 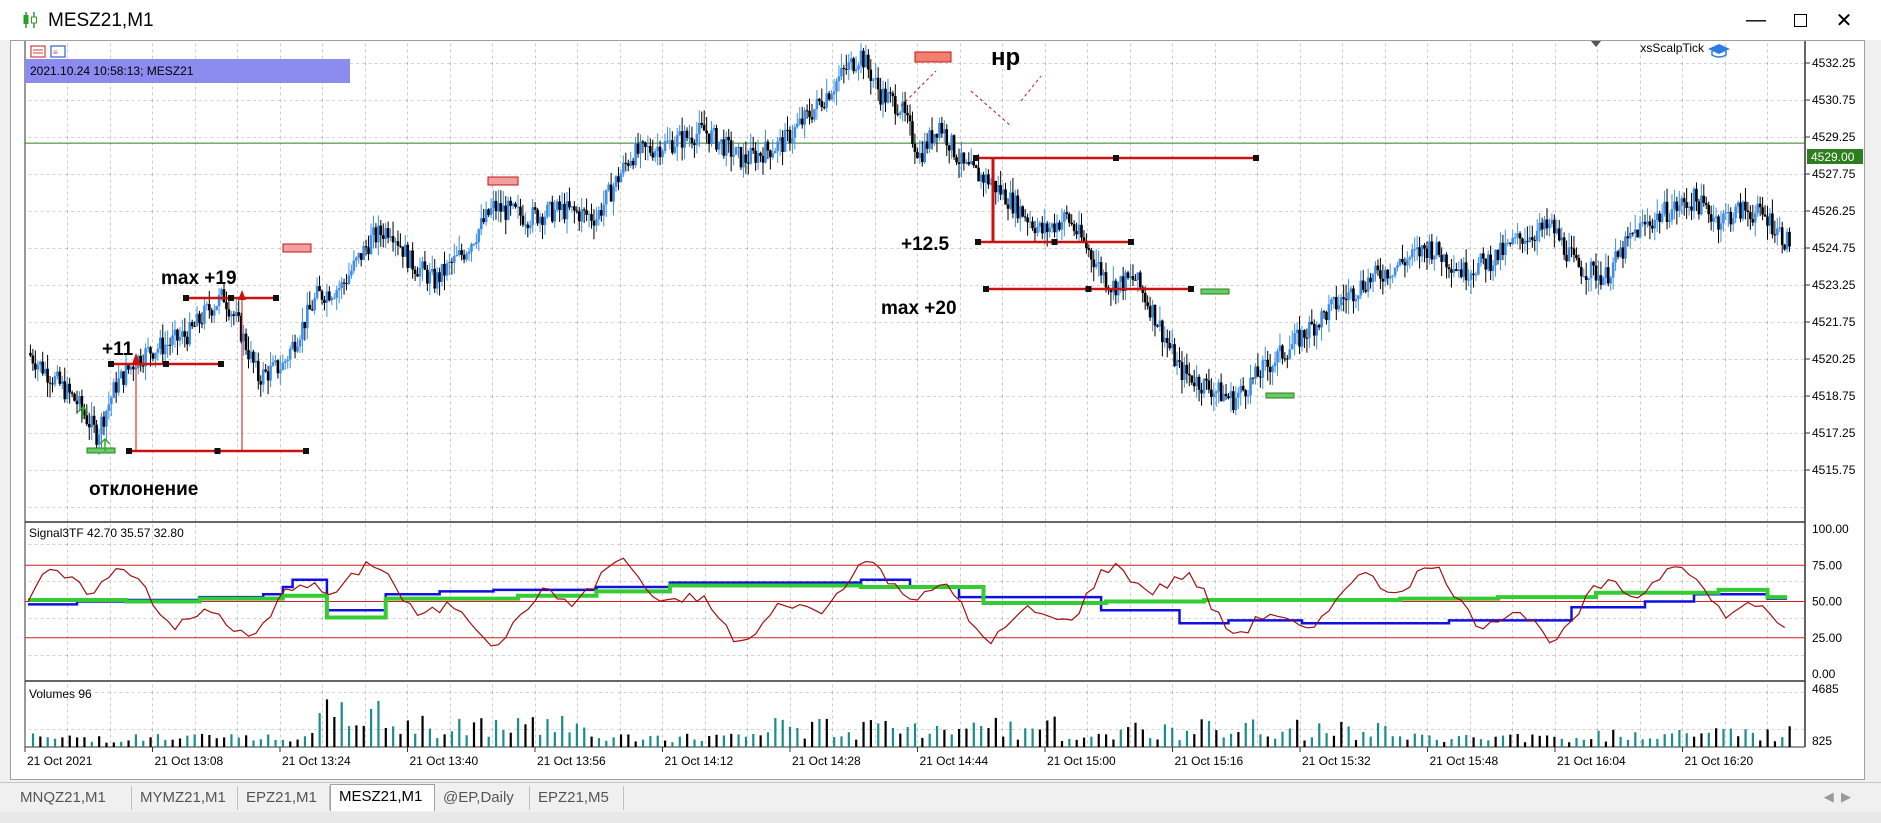 I want to click on tab-mnqz21-m1: MNQZ21,M1, so click(x=72, y=798).